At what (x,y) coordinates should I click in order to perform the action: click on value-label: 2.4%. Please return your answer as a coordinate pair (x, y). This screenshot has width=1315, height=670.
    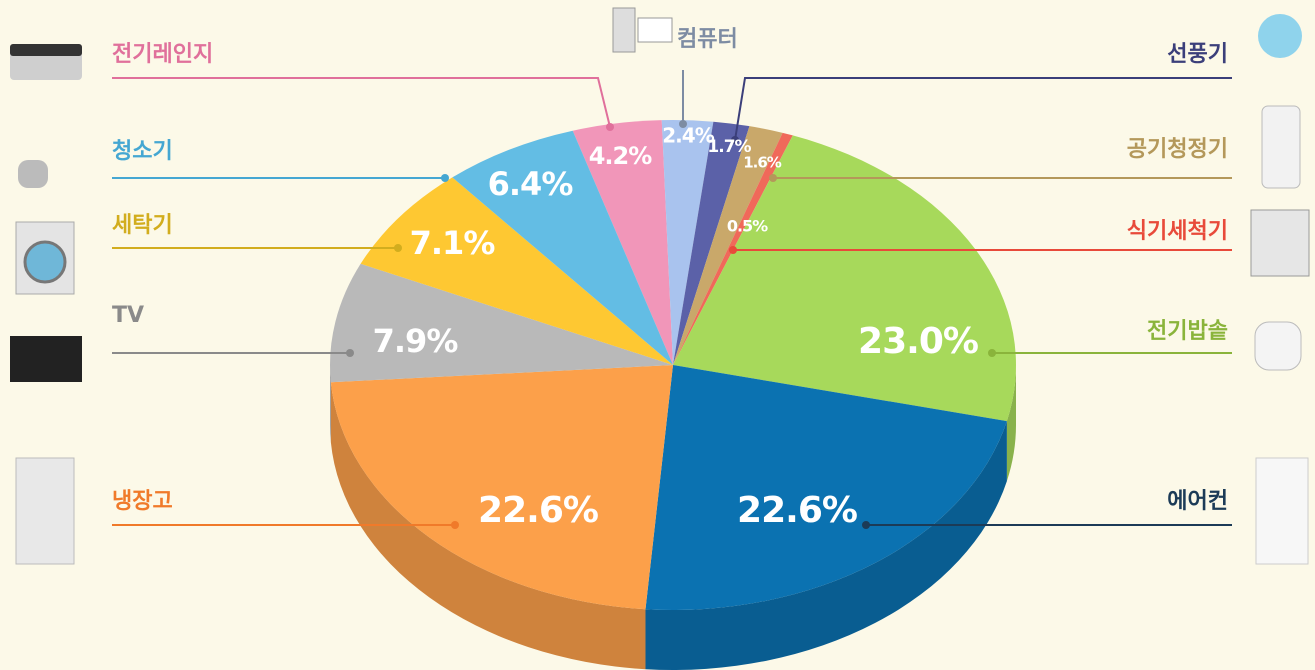
    Looking at the image, I should click on (688, 136).